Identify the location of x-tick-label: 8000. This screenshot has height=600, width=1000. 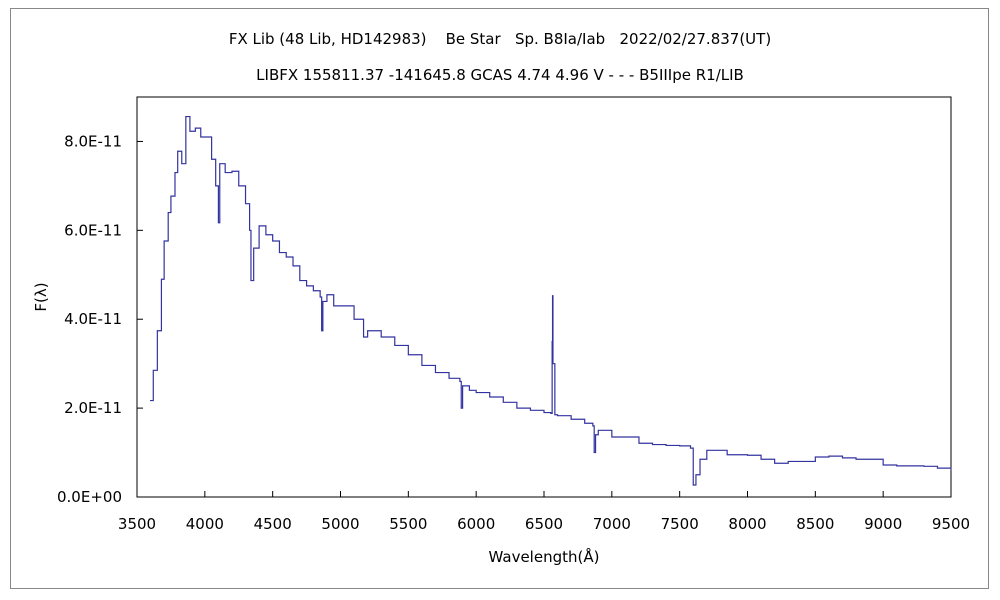
(747, 524).